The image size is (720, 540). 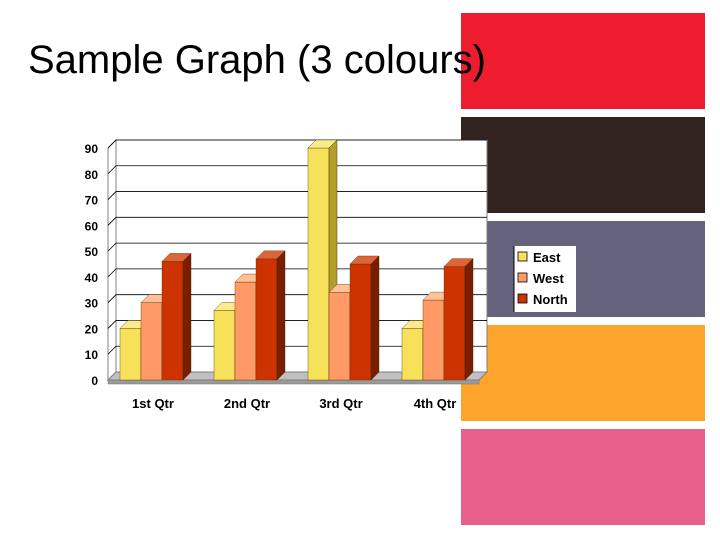 What do you see at coordinates (340, 403) in the screenshot?
I see `x-tick-label: 3rd Qtr` at bounding box center [340, 403].